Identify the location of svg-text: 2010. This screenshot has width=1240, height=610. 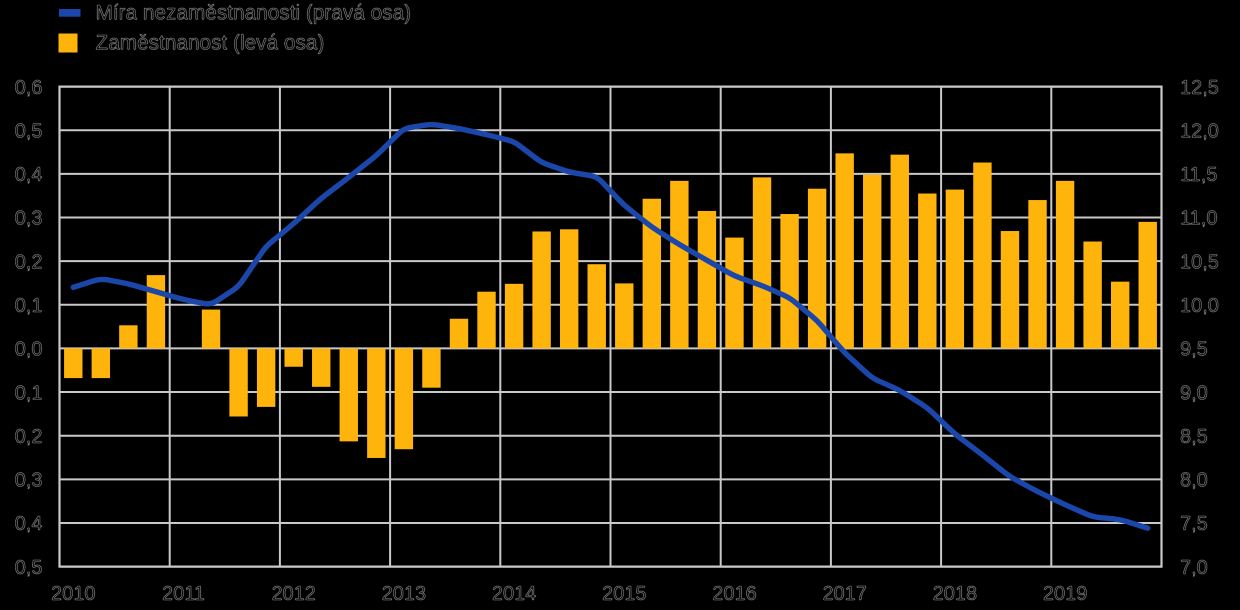
(73, 594).